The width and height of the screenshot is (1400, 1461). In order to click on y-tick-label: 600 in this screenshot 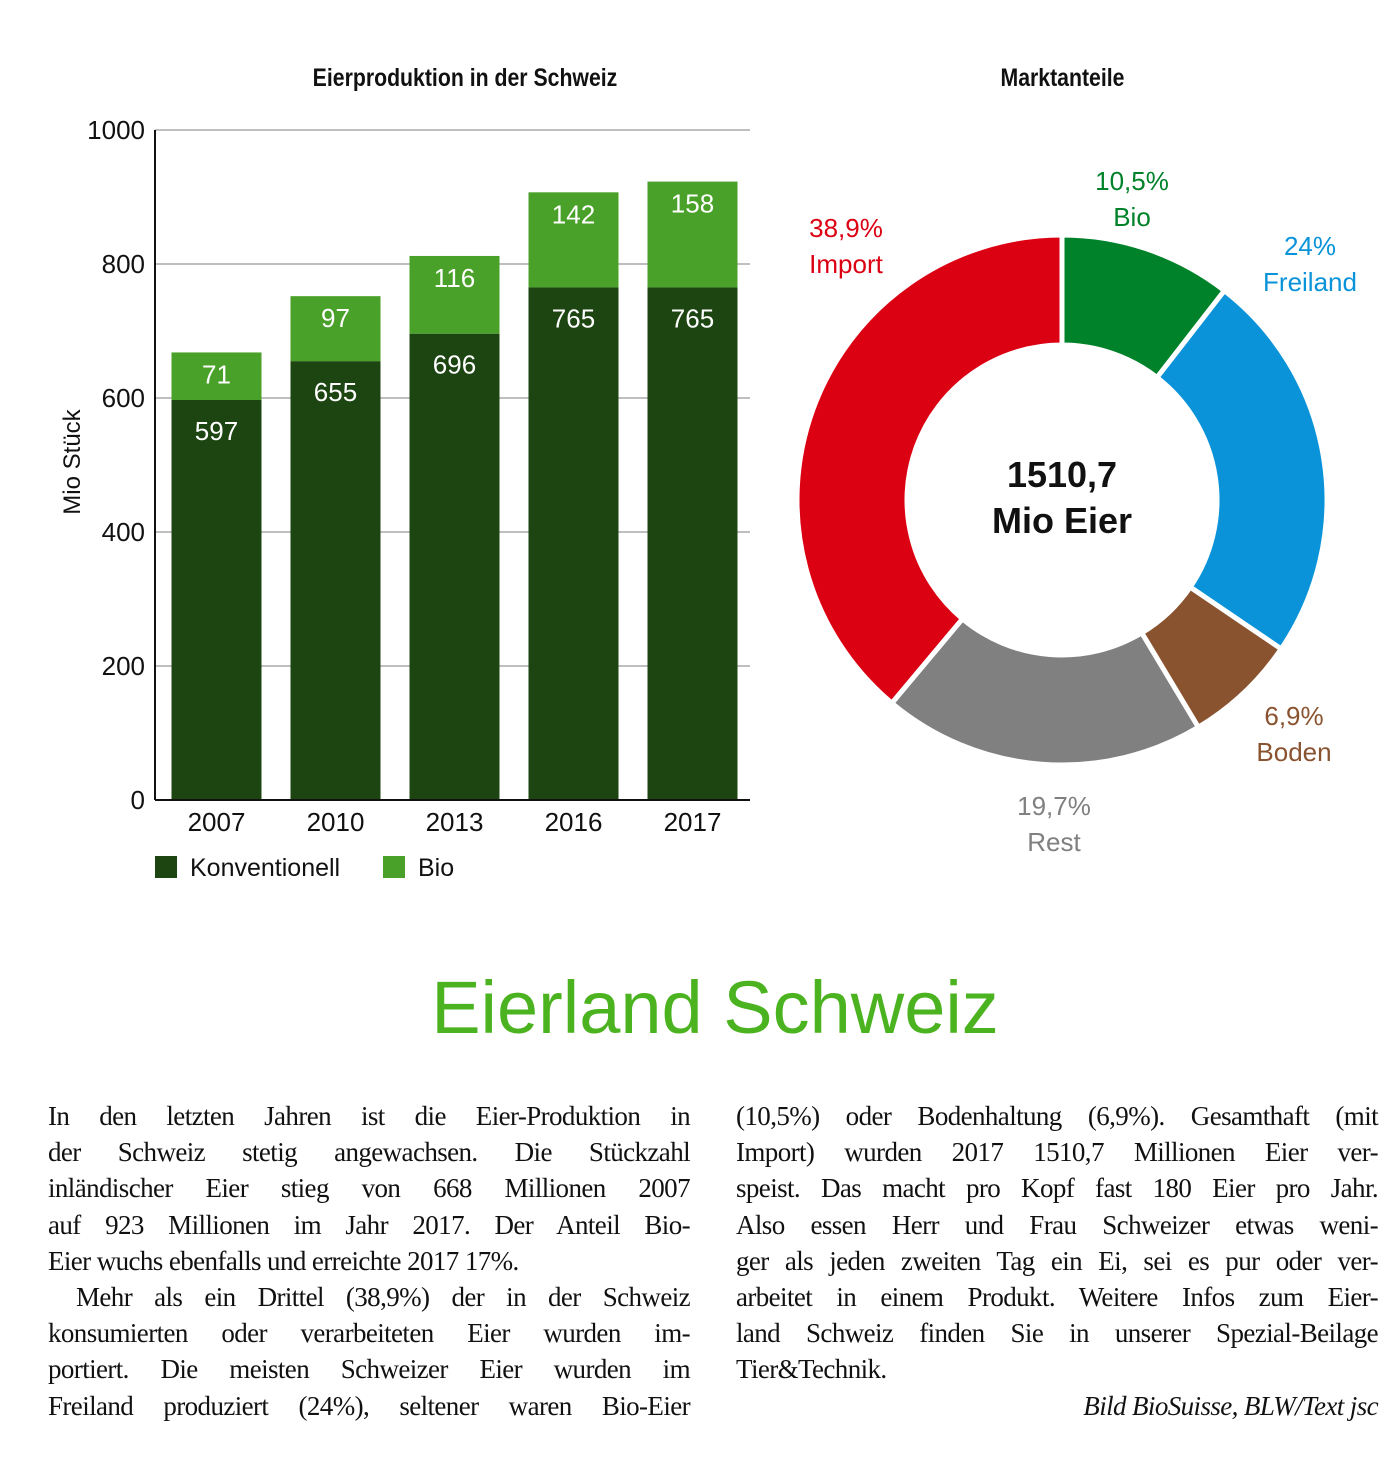, I will do `click(123, 398)`.